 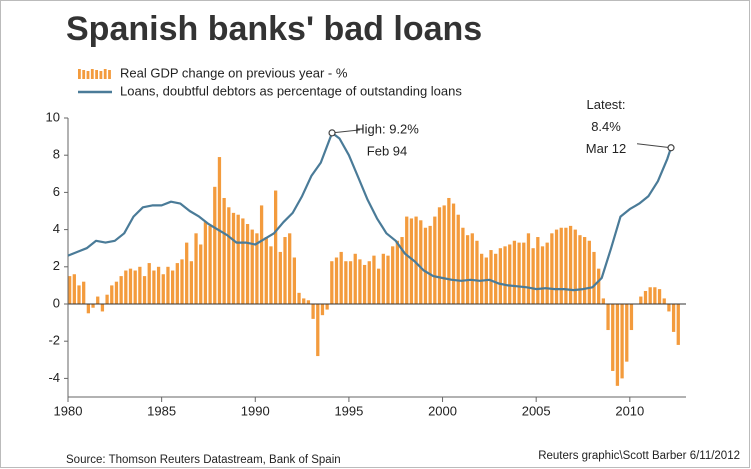 I want to click on annotation-text: 8.4%, so click(x=606, y=126).